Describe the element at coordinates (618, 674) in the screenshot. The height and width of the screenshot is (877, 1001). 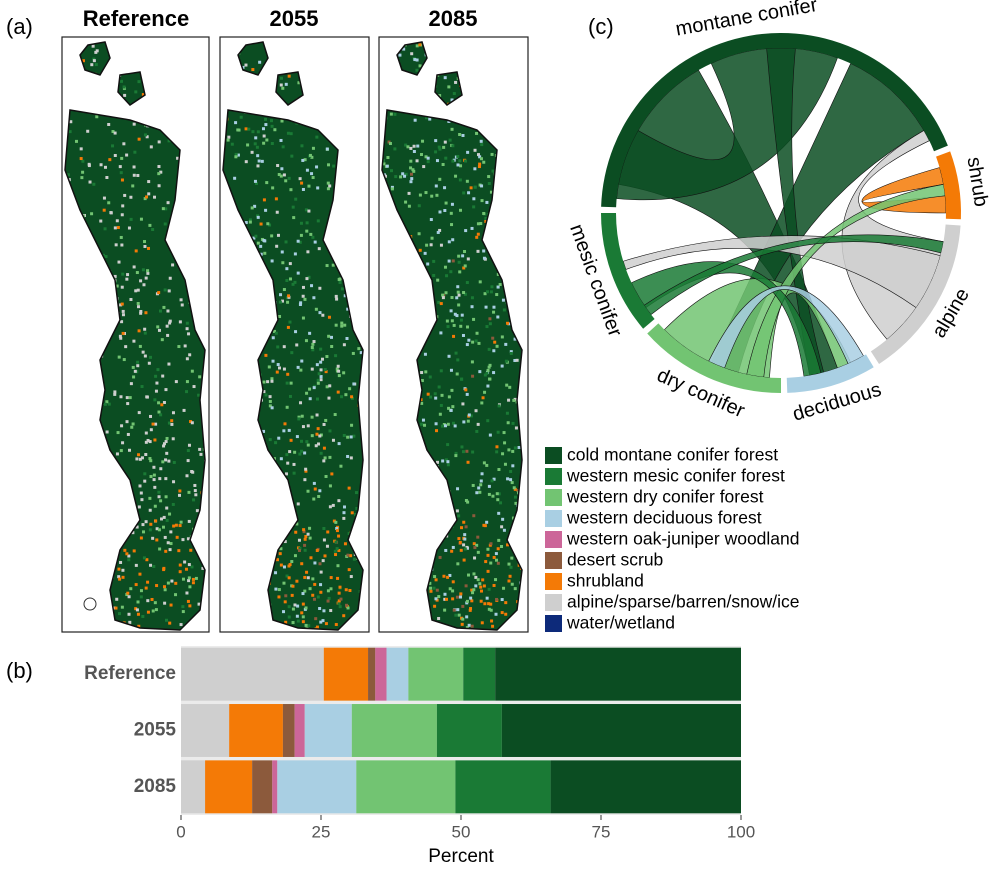
I see `bar-segment` at that location.